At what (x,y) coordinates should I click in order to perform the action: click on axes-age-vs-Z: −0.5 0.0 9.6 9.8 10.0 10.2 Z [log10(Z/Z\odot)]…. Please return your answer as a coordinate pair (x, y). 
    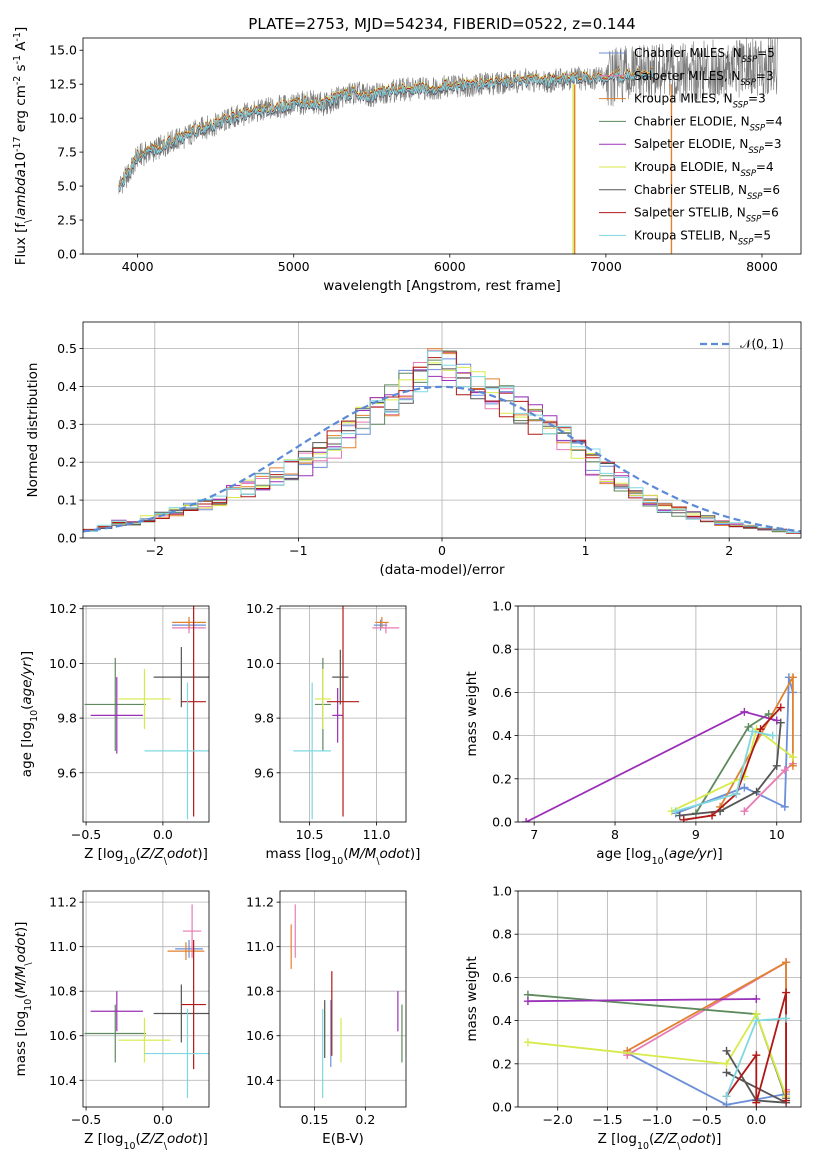
    Looking at the image, I should click on (114, 734).